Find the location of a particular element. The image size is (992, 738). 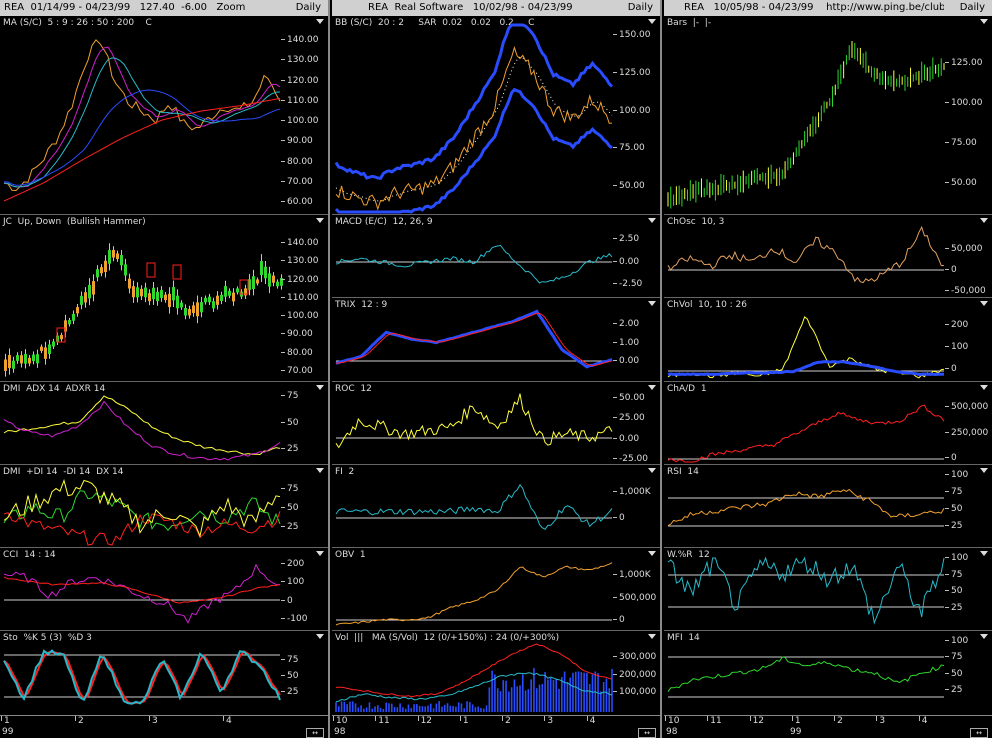

panel-macd: MACD (E/C) 12, 26, 9 is located at coordinates (496, 256).